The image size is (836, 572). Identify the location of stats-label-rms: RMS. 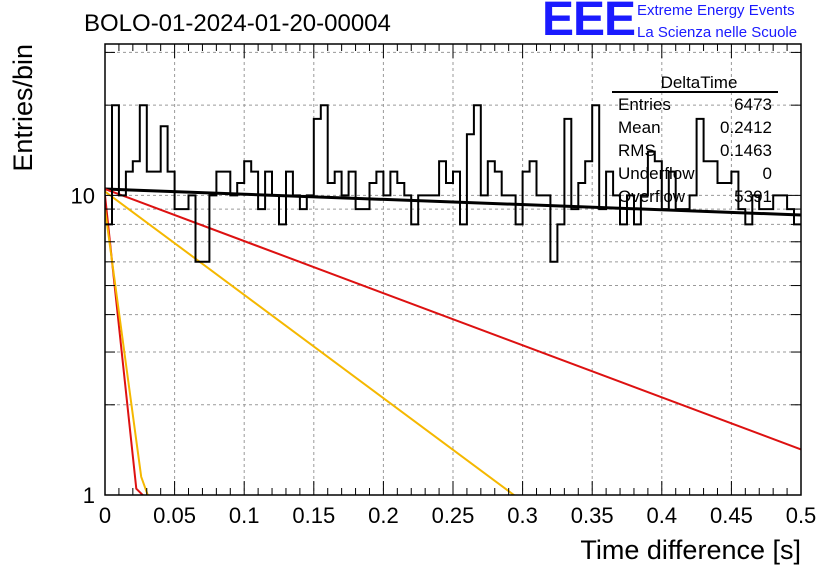
(637, 150).